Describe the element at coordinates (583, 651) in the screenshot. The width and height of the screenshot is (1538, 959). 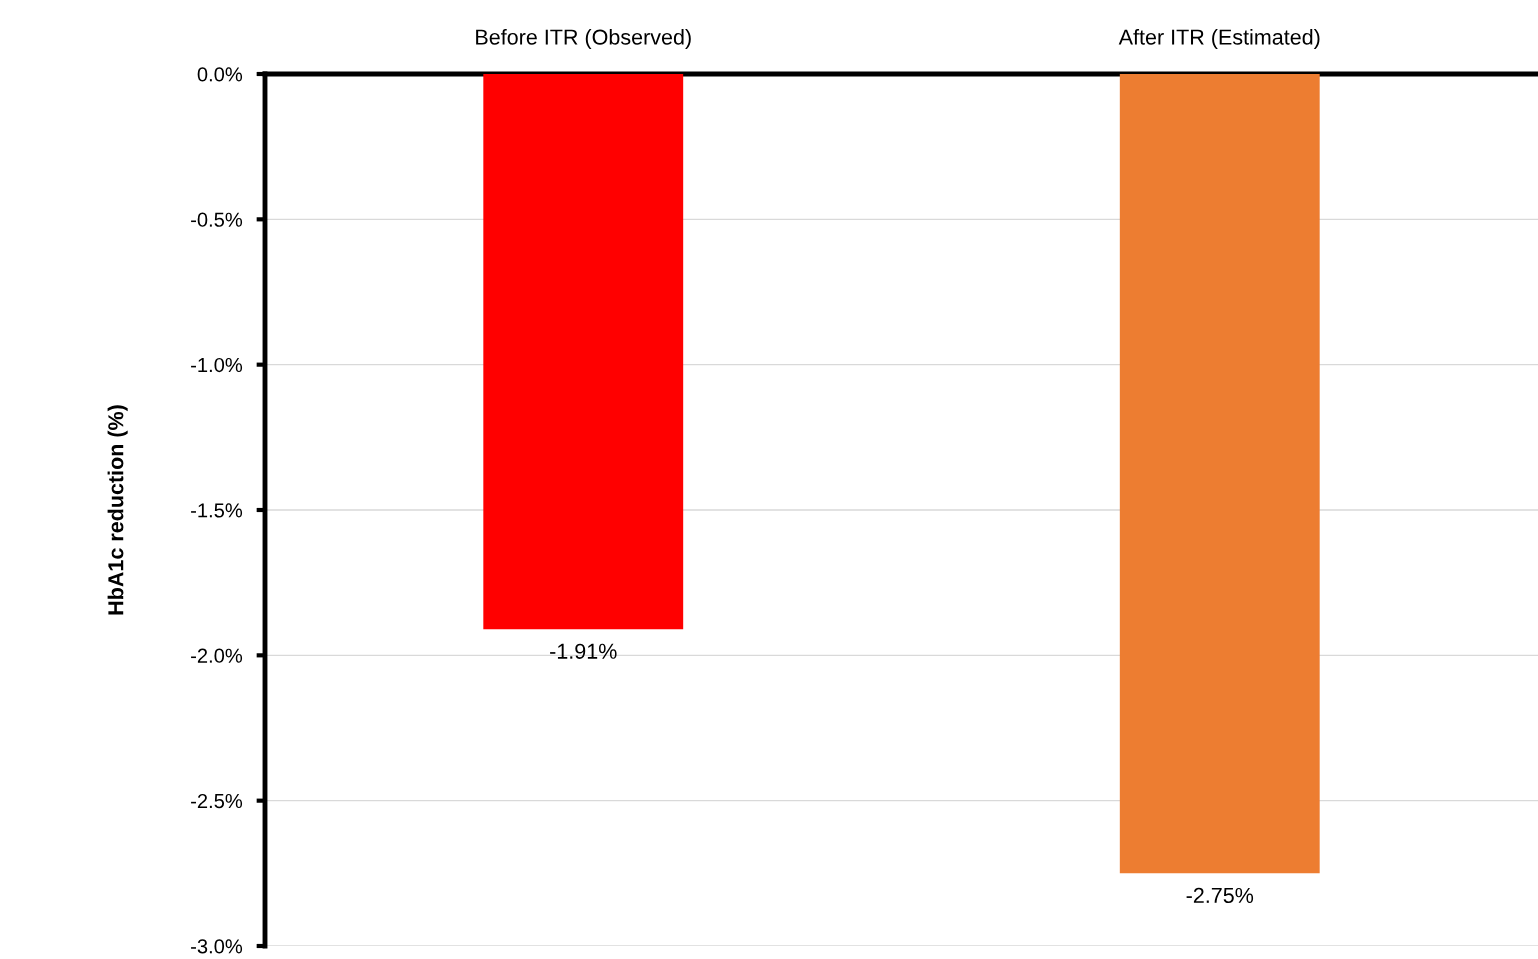
I see `data-label: -1.91%` at that location.